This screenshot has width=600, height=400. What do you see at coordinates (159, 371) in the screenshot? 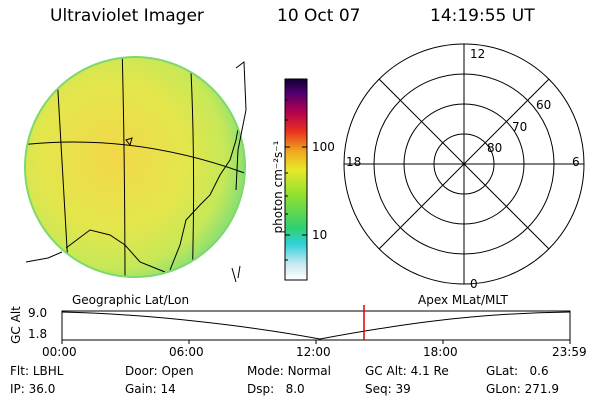
I see `status-door: Door: Open` at bounding box center [159, 371].